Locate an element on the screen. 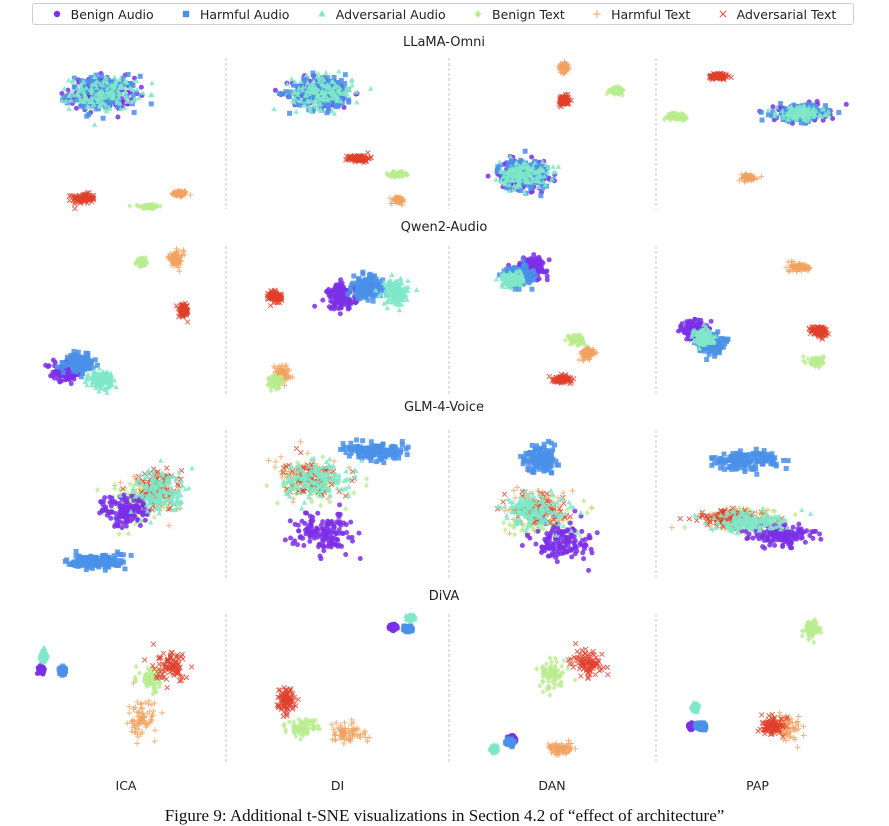 The image size is (889, 826). row-title-llama-omni: LLaMA-Omni is located at coordinates (444, 42).